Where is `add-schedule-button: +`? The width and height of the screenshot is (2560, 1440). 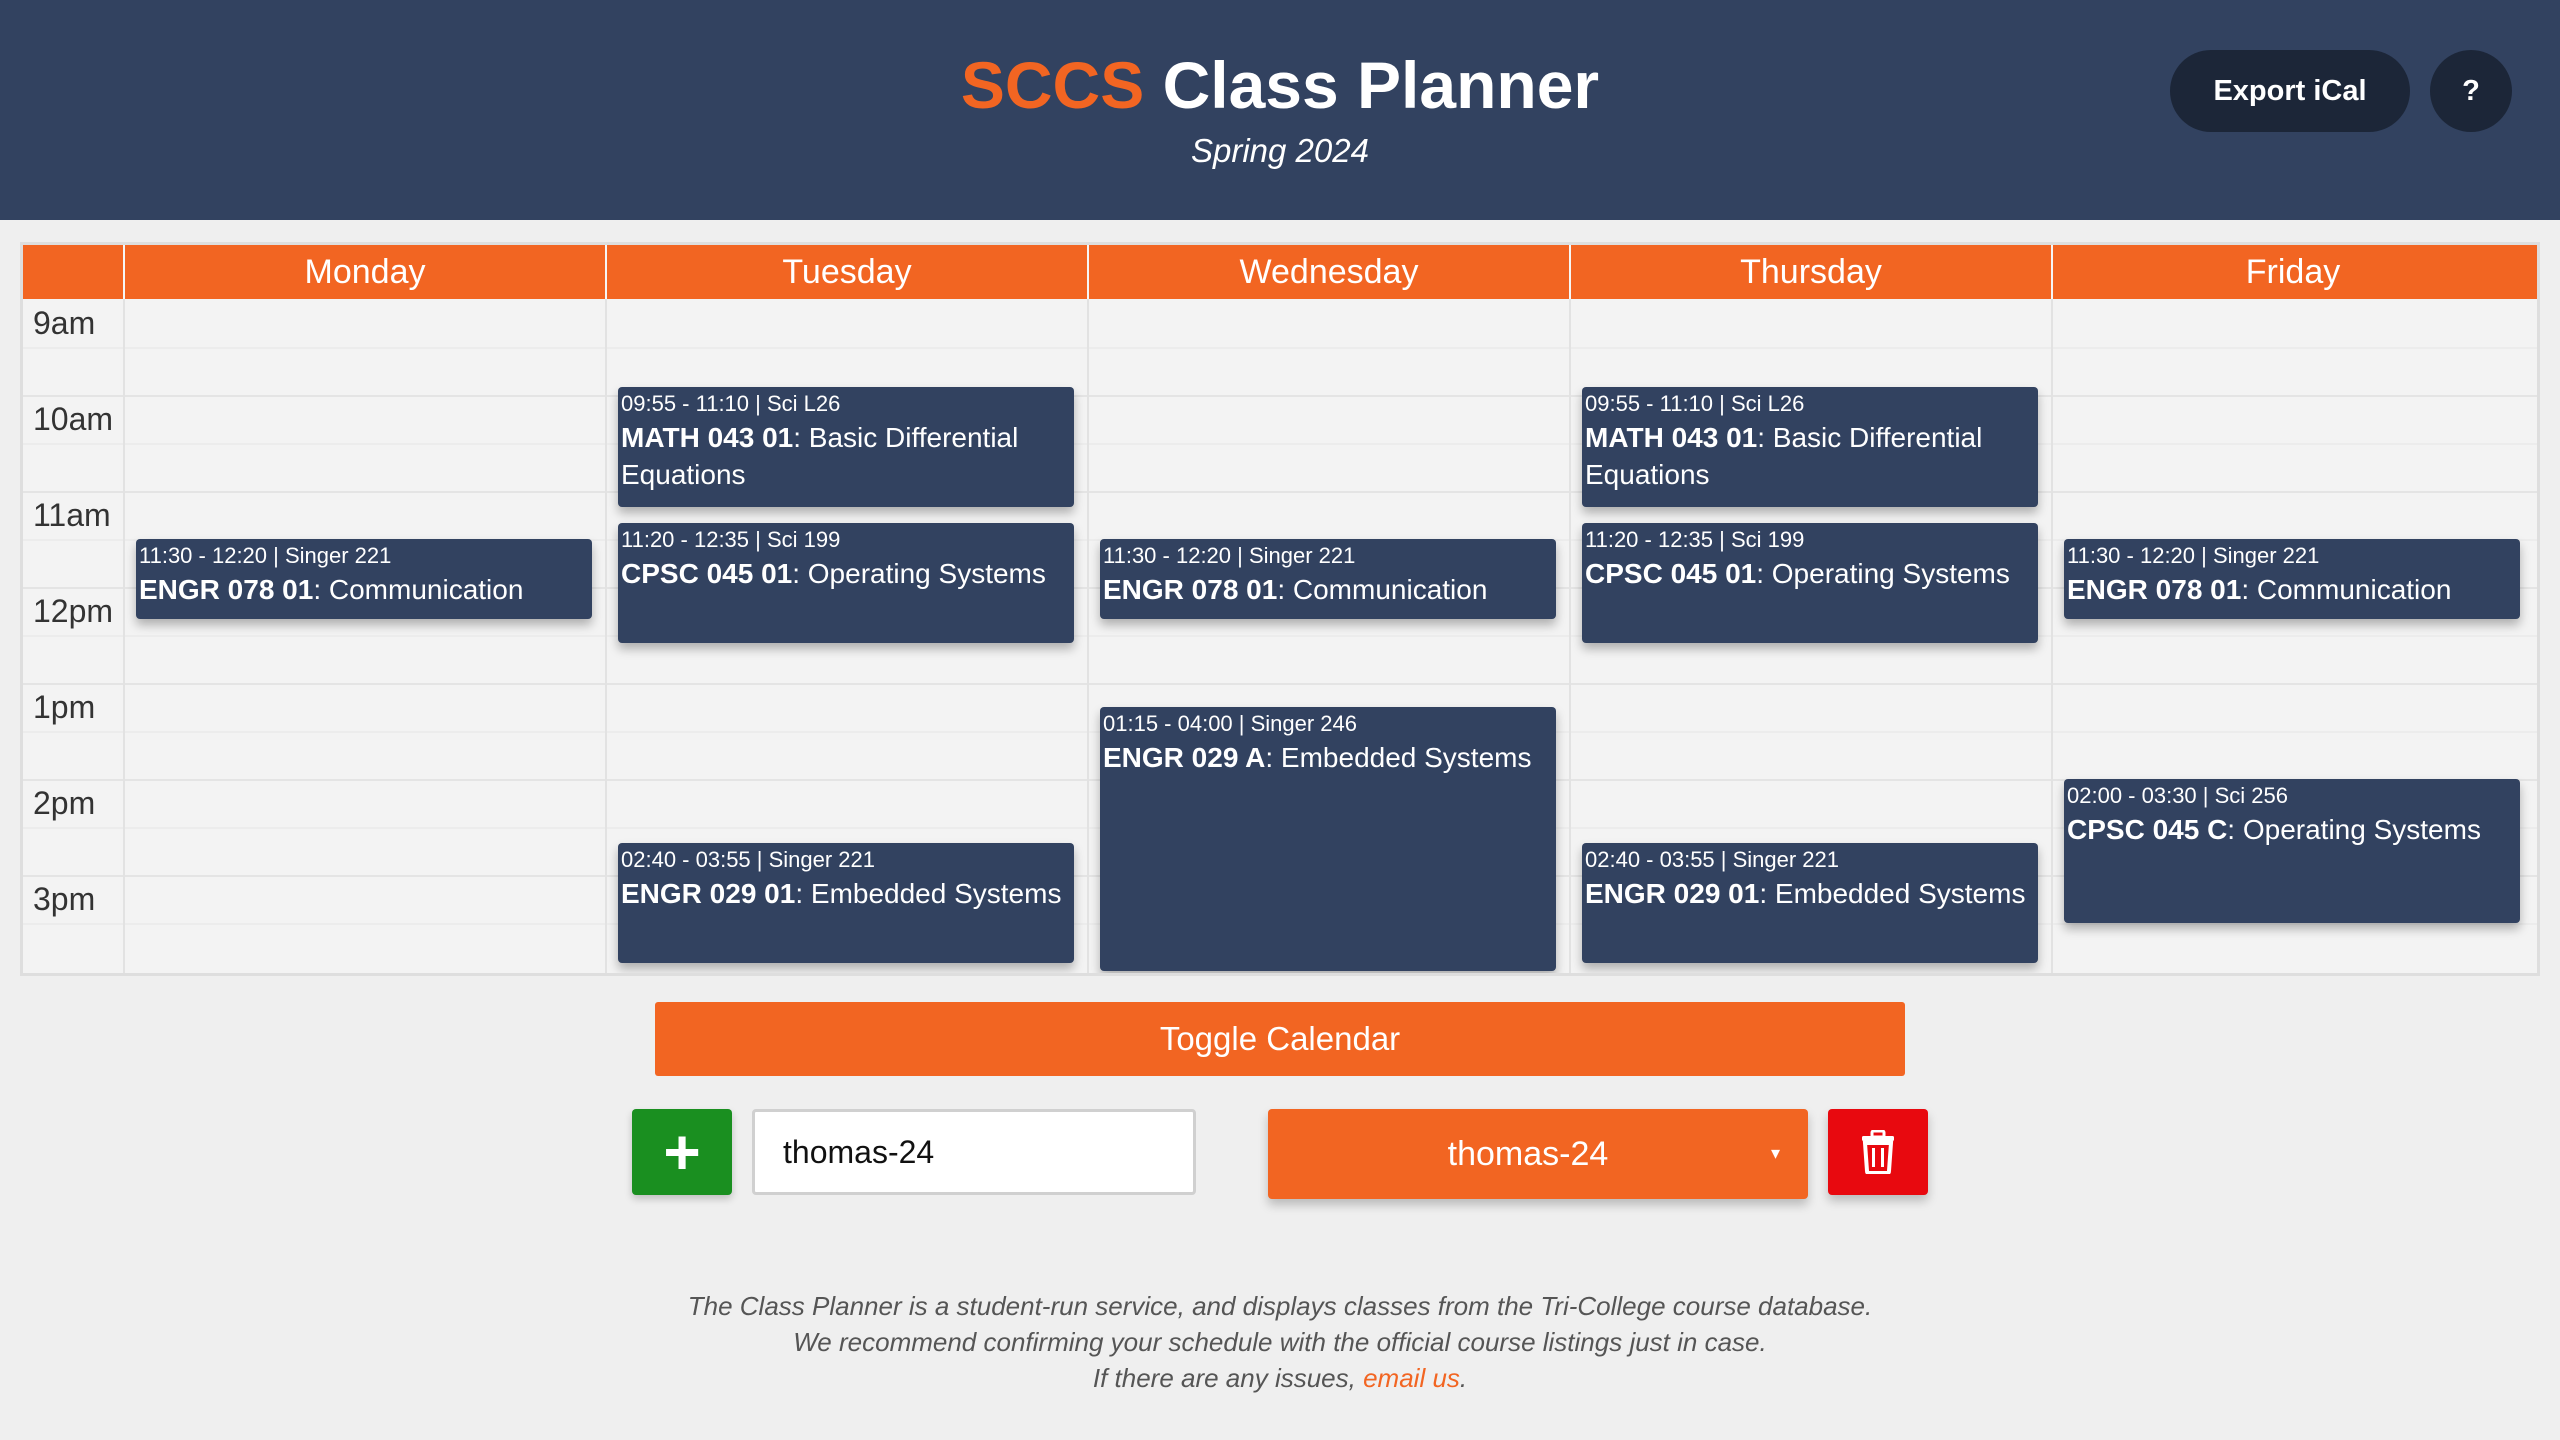
add-schedule-button: + is located at coordinates (682, 1152).